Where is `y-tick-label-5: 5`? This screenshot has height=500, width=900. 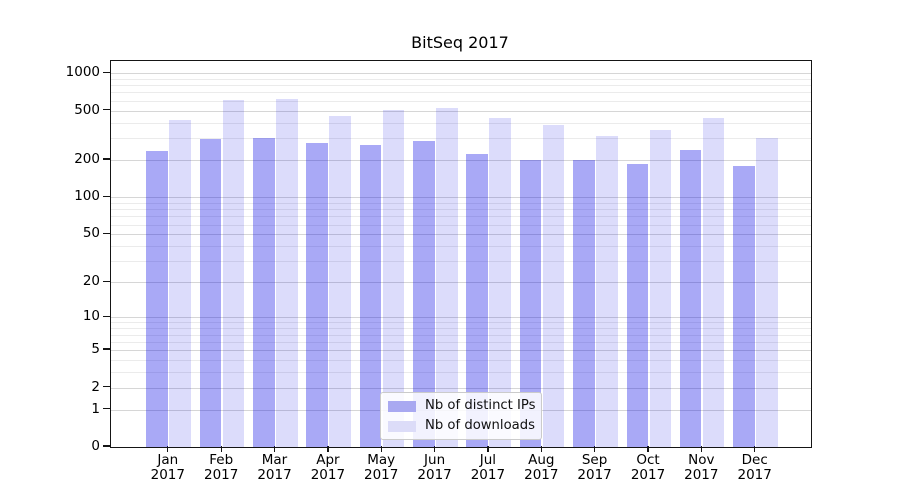
y-tick-label-5: 5 is located at coordinates (95, 349).